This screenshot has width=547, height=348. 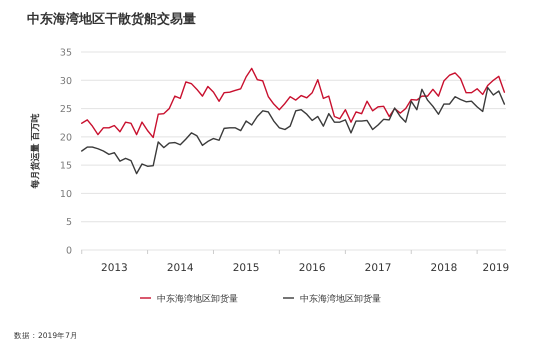 What do you see at coordinates (246, 268) in the screenshot?
I see `x-tick-label: 2015` at bounding box center [246, 268].